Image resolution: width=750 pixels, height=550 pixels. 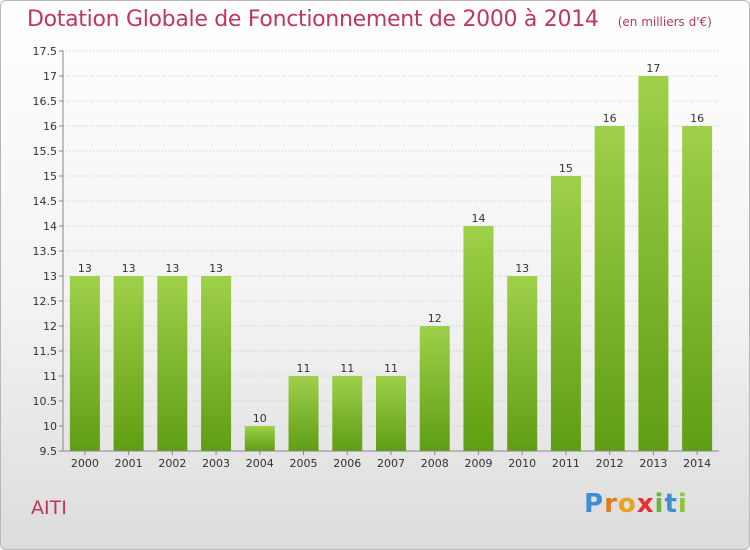 What do you see at coordinates (435, 463) in the screenshot?
I see `x-tick-label: 2008` at bounding box center [435, 463].